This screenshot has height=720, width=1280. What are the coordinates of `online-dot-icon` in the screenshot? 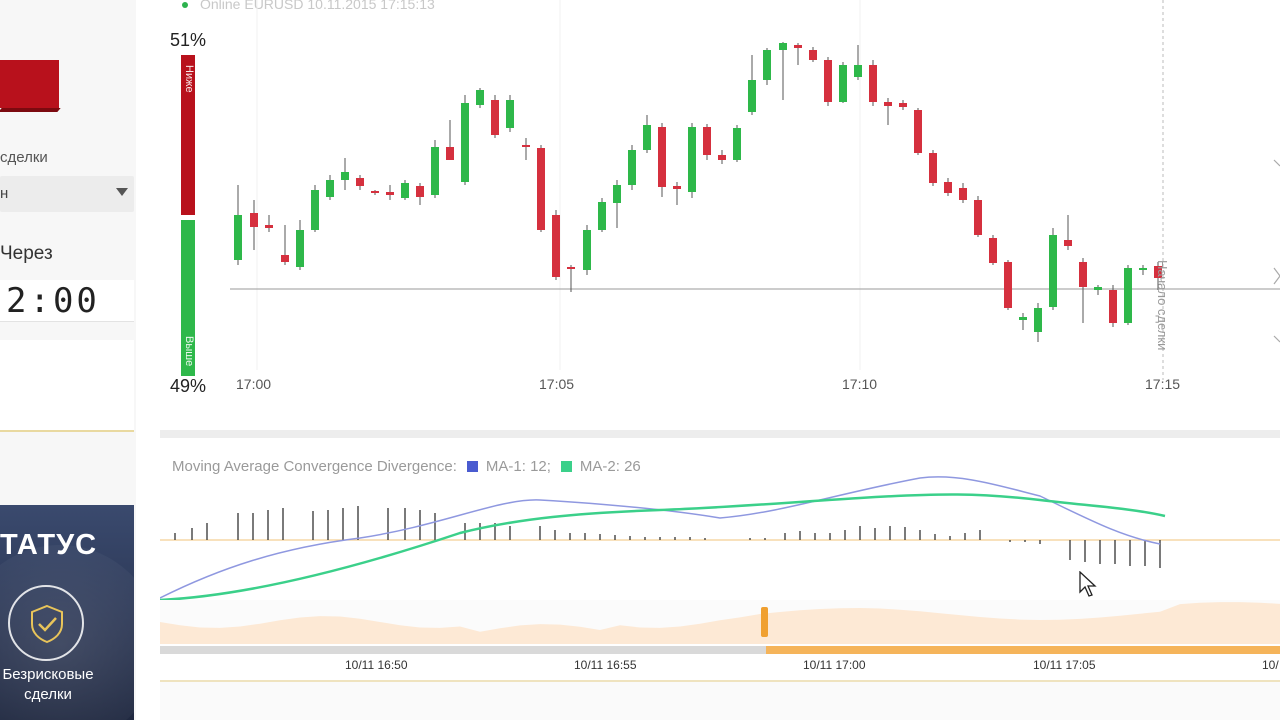 It's located at (185, 5).